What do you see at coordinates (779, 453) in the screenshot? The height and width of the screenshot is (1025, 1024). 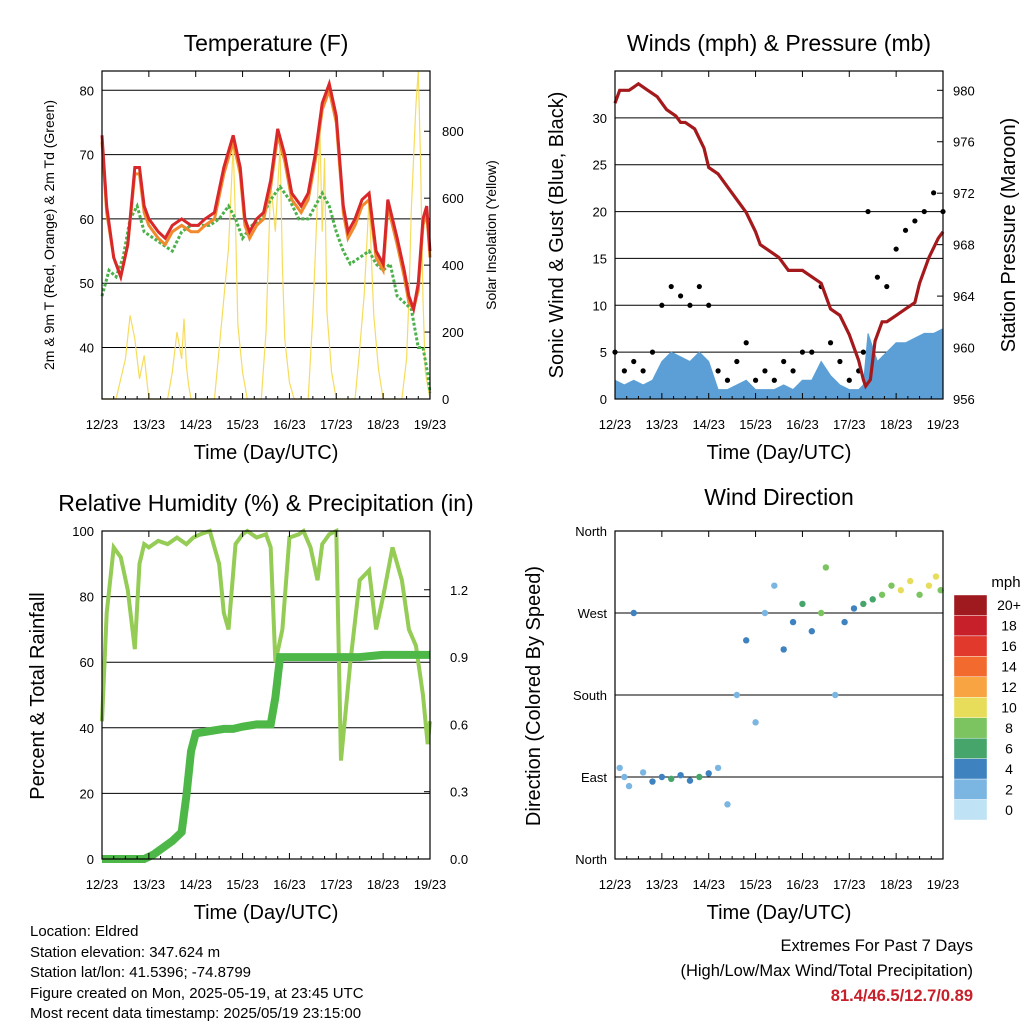 I see `winds-xlabel: Time (Day/UTC)` at bounding box center [779, 453].